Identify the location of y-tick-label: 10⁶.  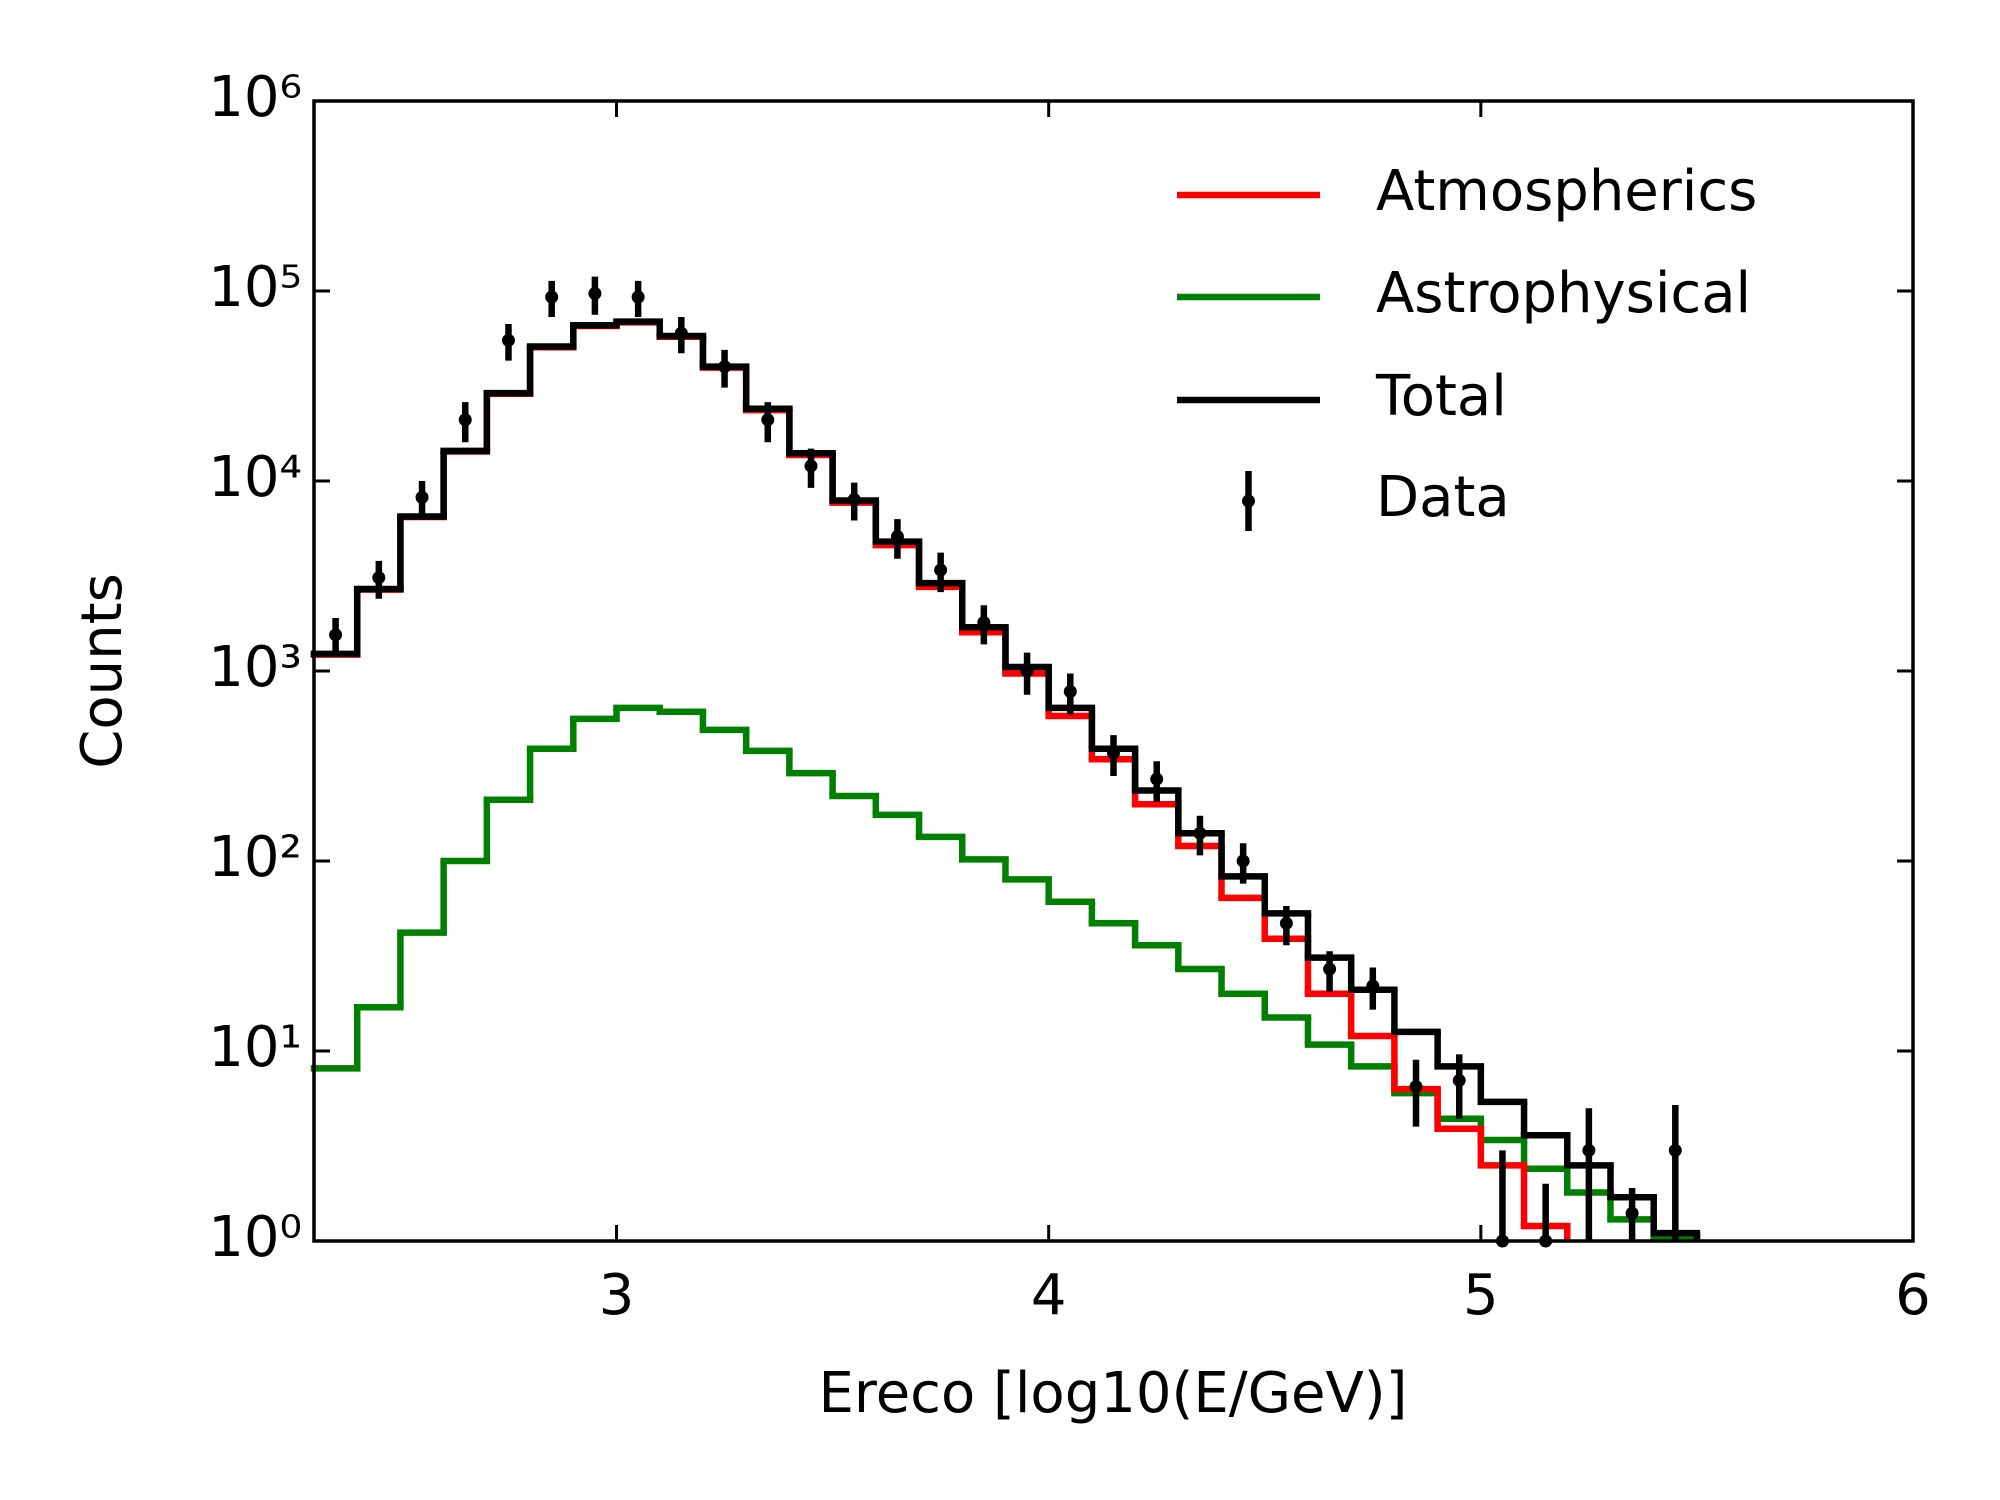
(255, 97).